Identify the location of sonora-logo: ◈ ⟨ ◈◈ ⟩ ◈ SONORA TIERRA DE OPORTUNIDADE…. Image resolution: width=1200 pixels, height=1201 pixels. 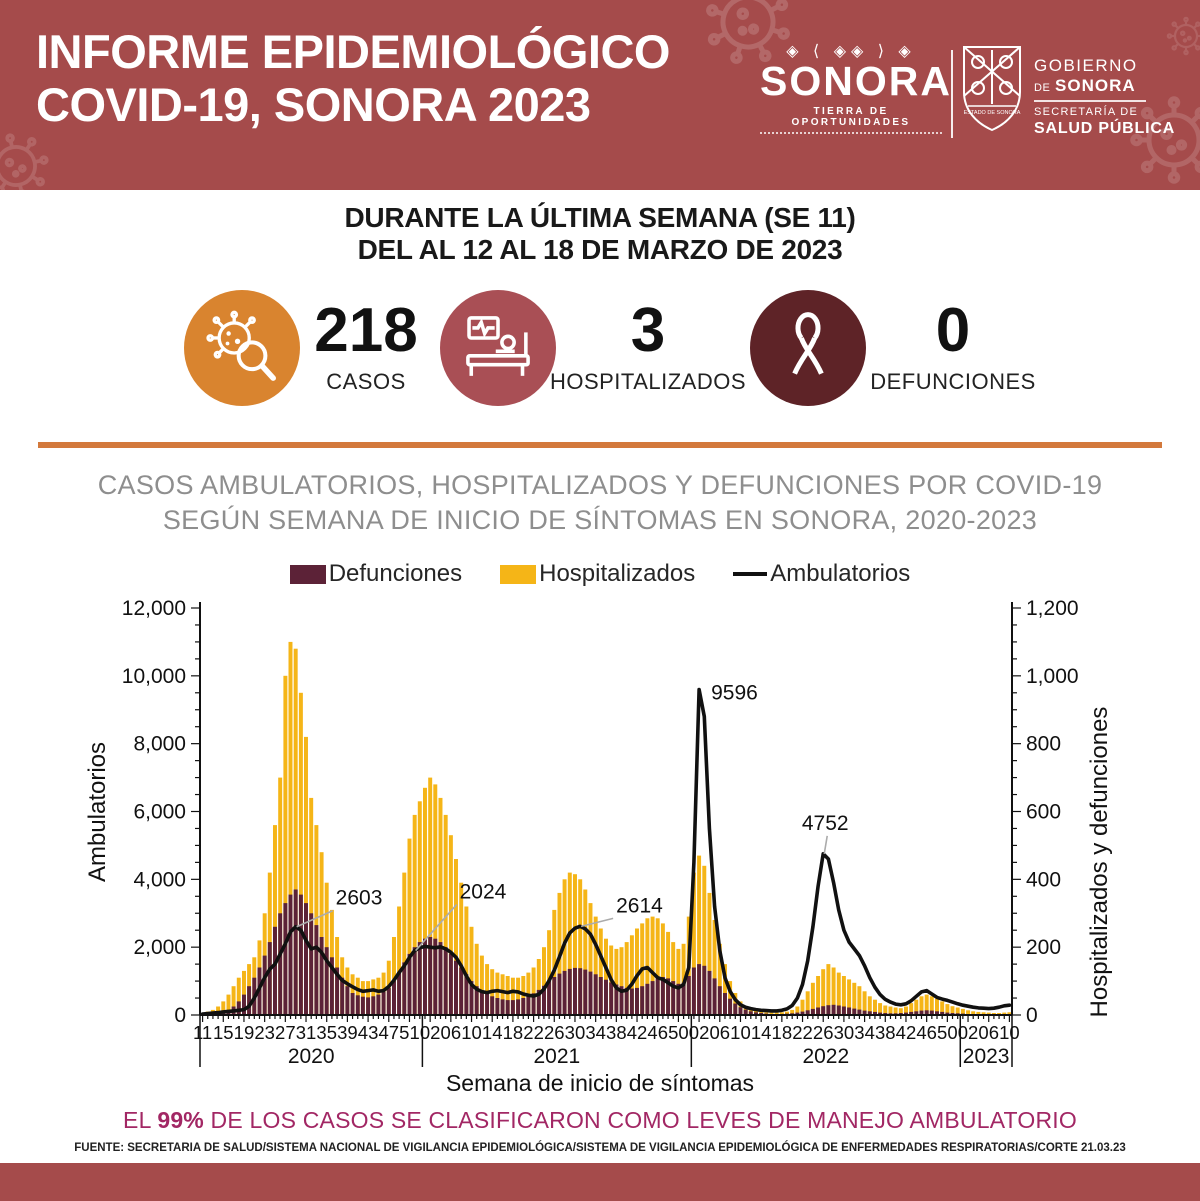
(856, 89).